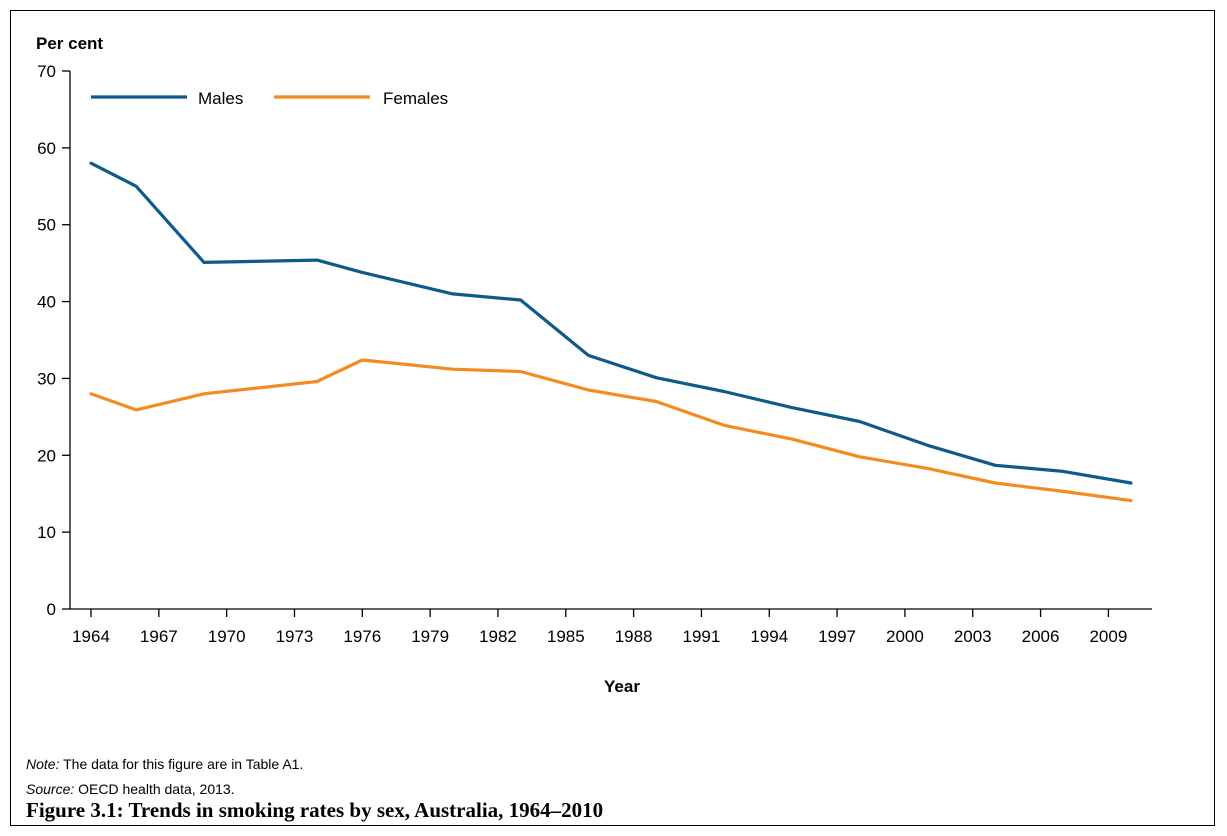 The height and width of the screenshot is (836, 1227). What do you see at coordinates (46, 378) in the screenshot?
I see `y-tick-label: 30` at bounding box center [46, 378].